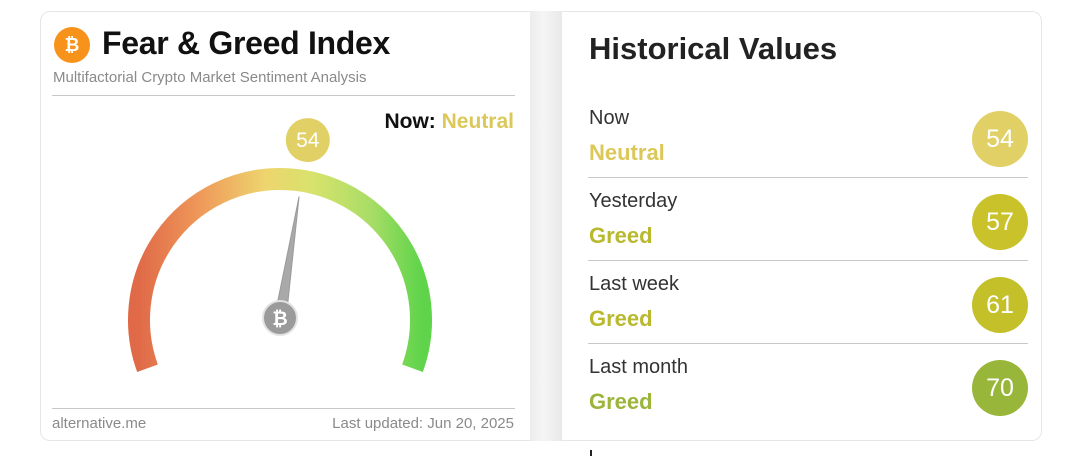  I want to click on value-badge: 70, so click(1000, 388).